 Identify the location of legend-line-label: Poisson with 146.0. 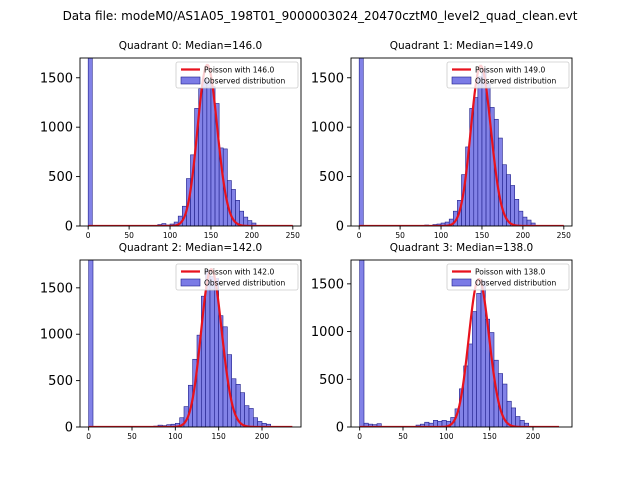
(239, 70).